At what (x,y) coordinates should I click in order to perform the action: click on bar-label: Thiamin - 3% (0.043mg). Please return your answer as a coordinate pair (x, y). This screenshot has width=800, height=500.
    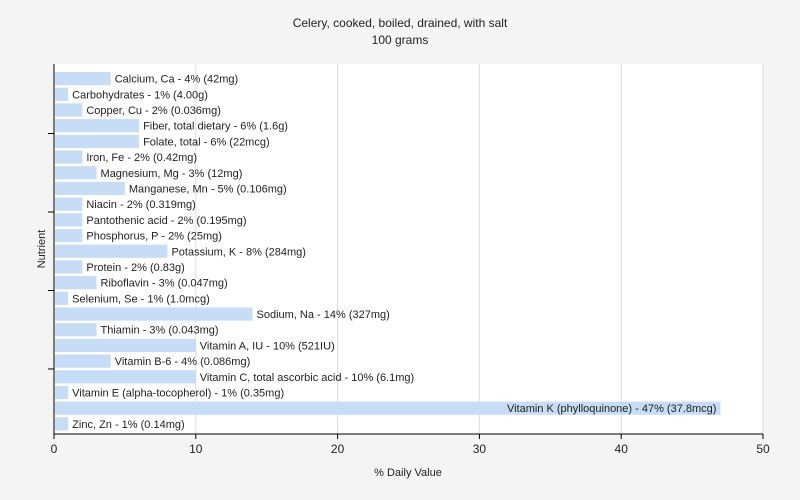
    Looking at the image, I should click on (160, 331).